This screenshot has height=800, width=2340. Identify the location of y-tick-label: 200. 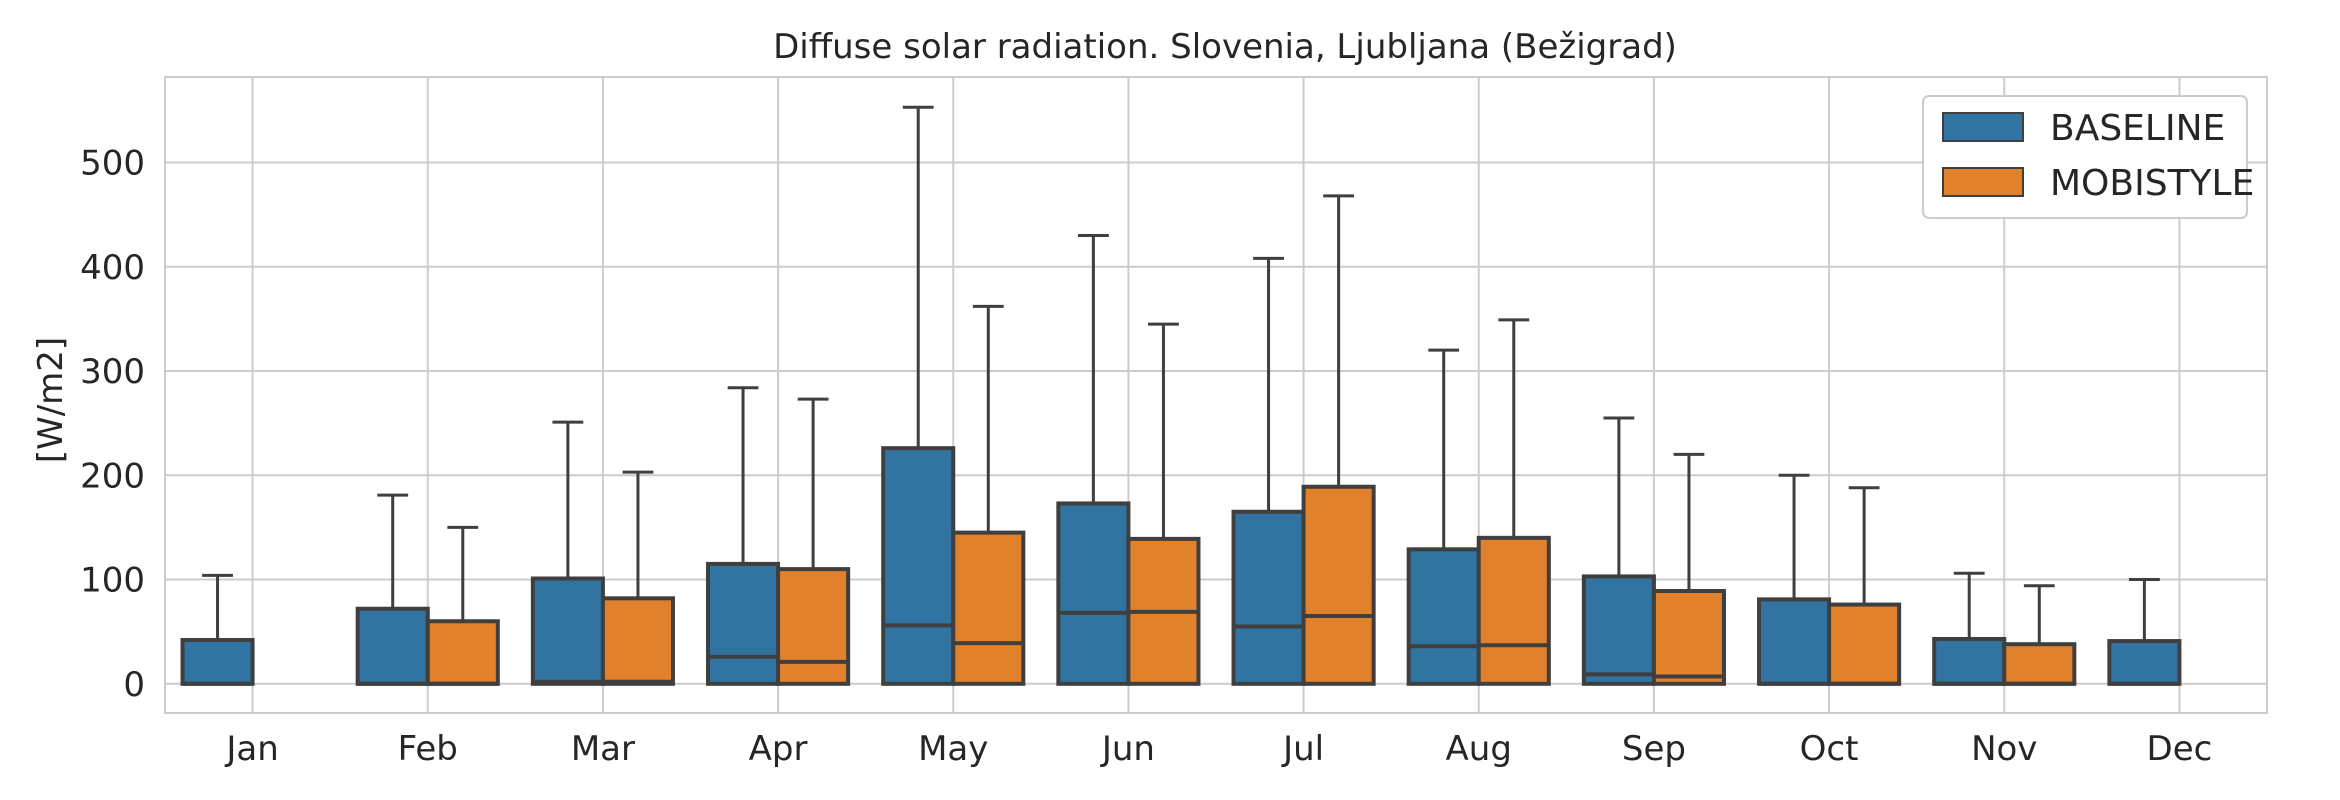
(112, 476).